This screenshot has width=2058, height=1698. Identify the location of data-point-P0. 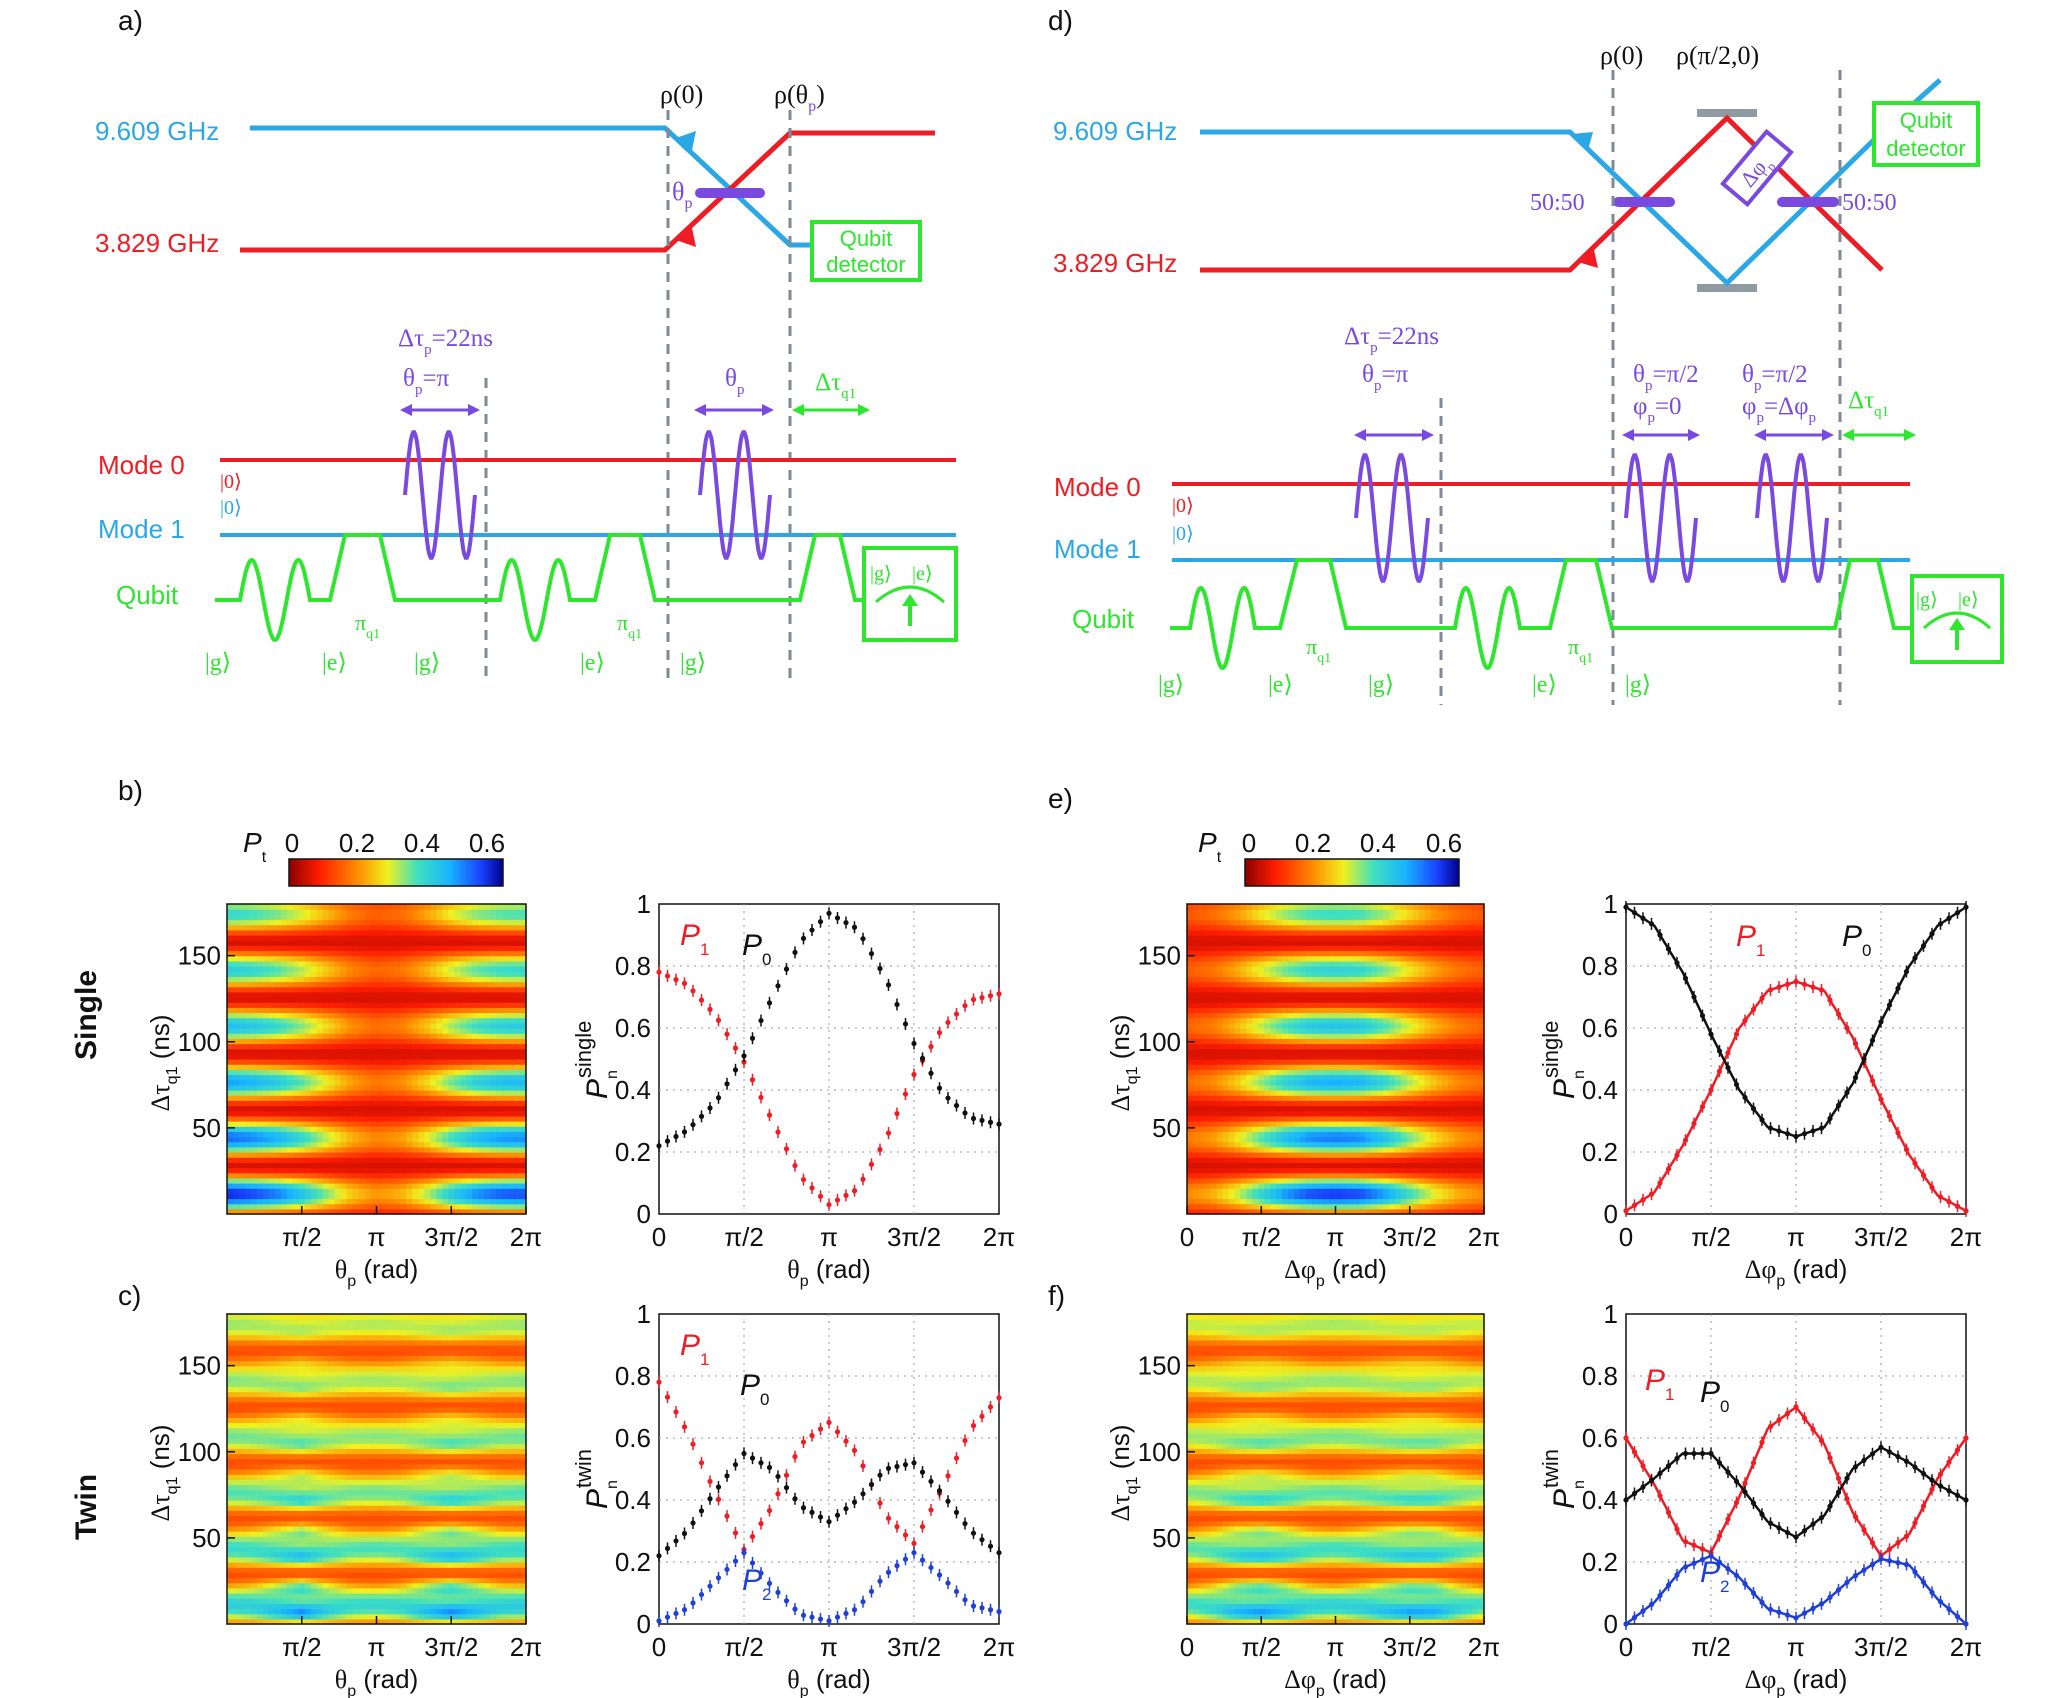
(897, 1004).